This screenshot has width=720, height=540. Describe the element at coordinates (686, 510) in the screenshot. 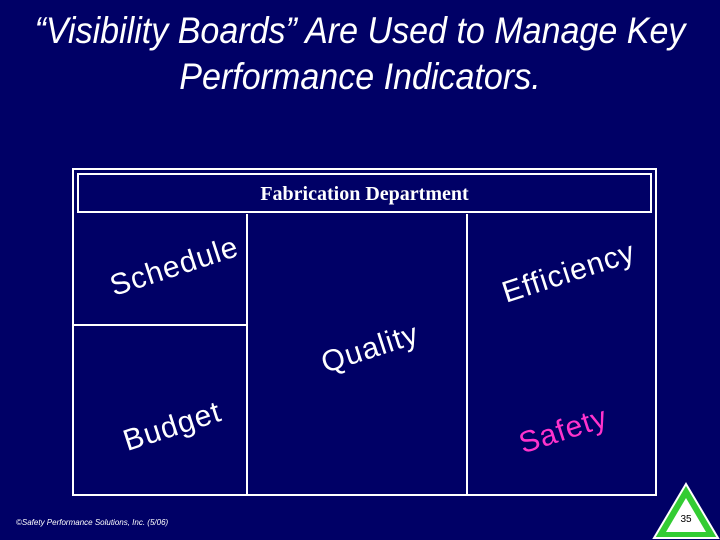

I see `triangle-logo-icon: 35` at that location.